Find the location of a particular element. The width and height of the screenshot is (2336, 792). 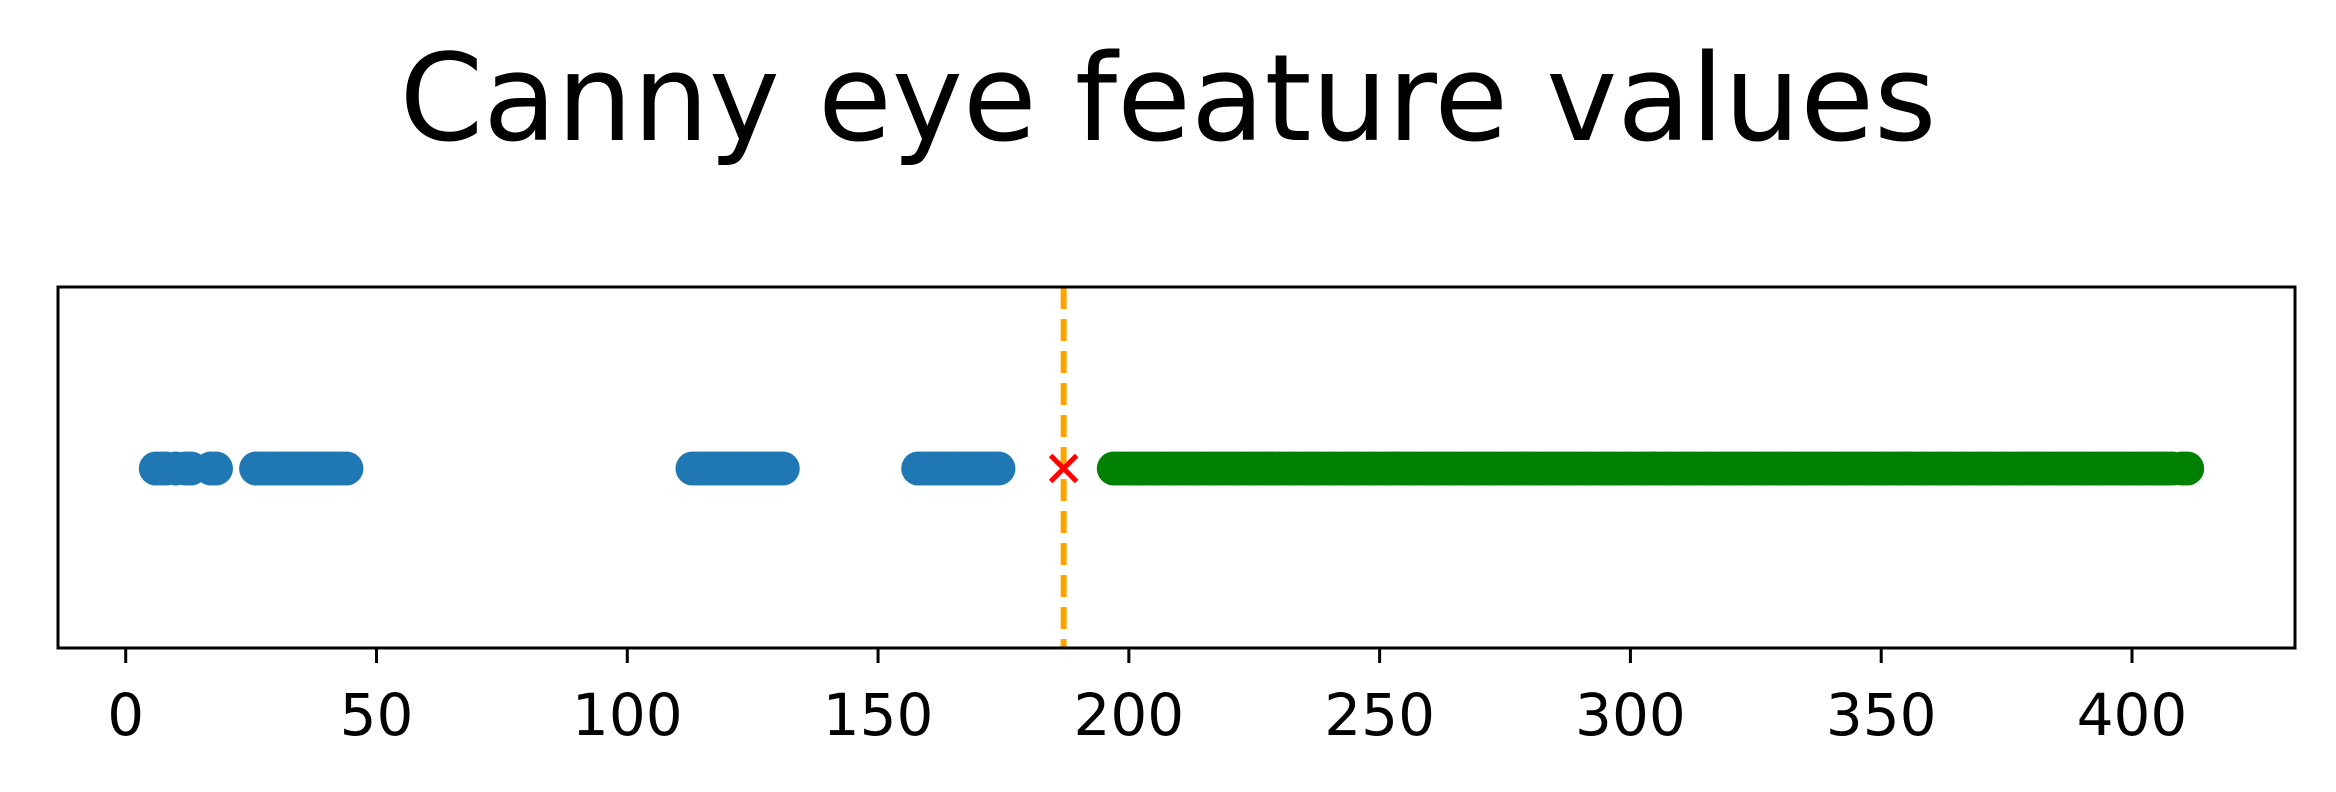

overlay-layer is located at coordinates (1063, 467).